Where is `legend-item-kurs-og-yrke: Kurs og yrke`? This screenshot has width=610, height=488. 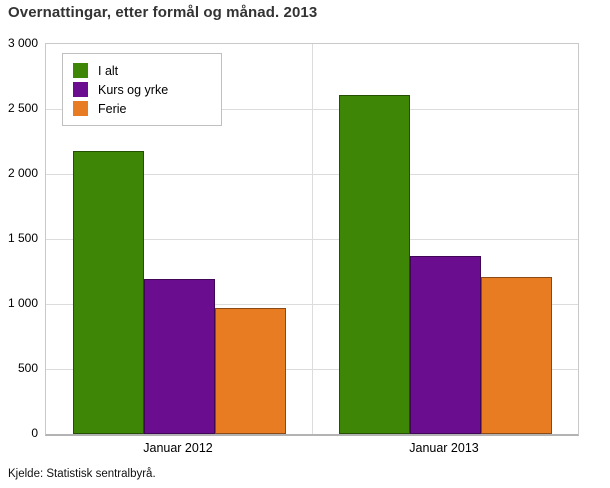 legend-item-kurs-og-yrke: Kurs og yrke is located at coordinates (142, 89).